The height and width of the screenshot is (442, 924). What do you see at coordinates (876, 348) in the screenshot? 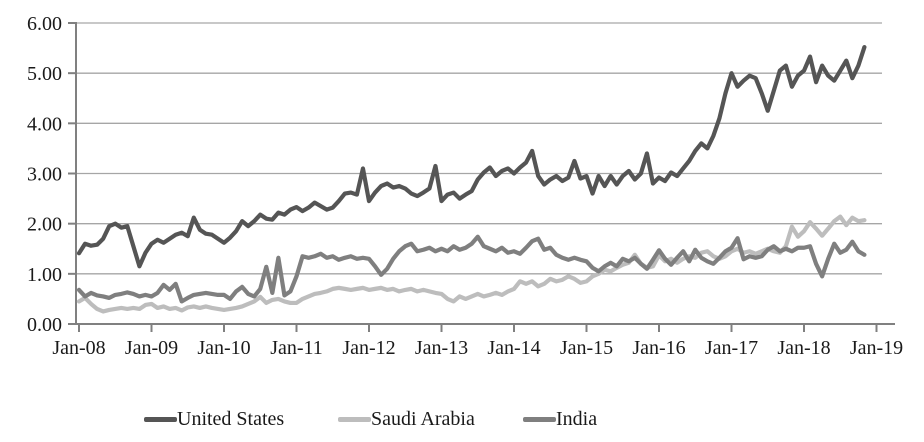
I see `x-tick-label: Jan-19` at bounding box center [876, 348].